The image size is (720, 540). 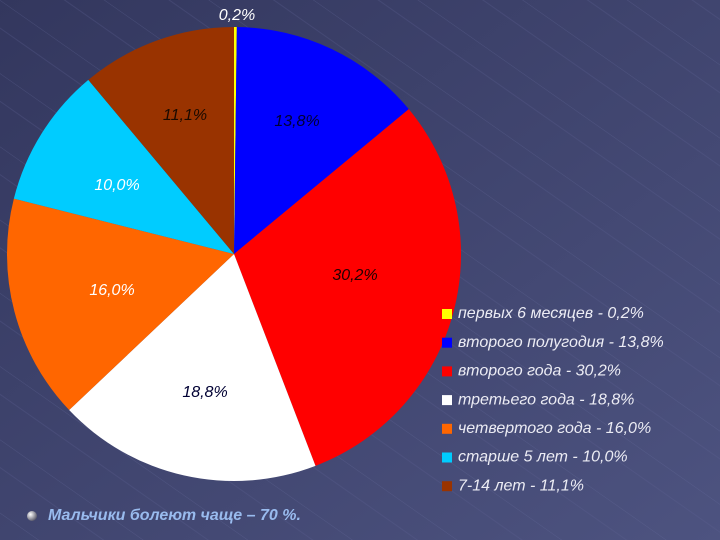 I want to click on legend-label: третьего года - 18,8%, so click(x=546, y=399).